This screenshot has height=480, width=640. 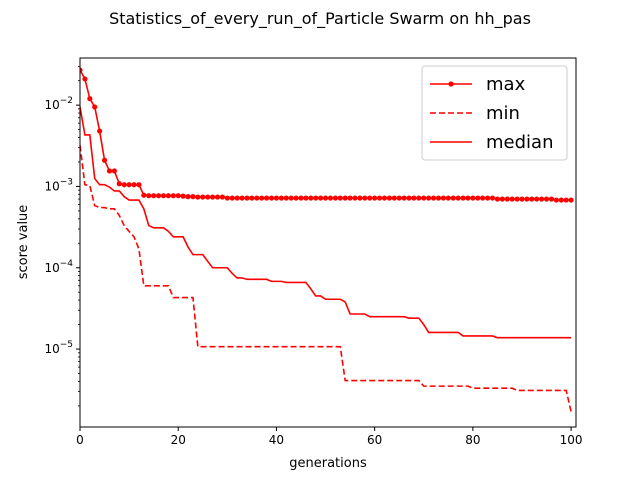 I want to click on legend-marker-max, so click(x=451, y=84).